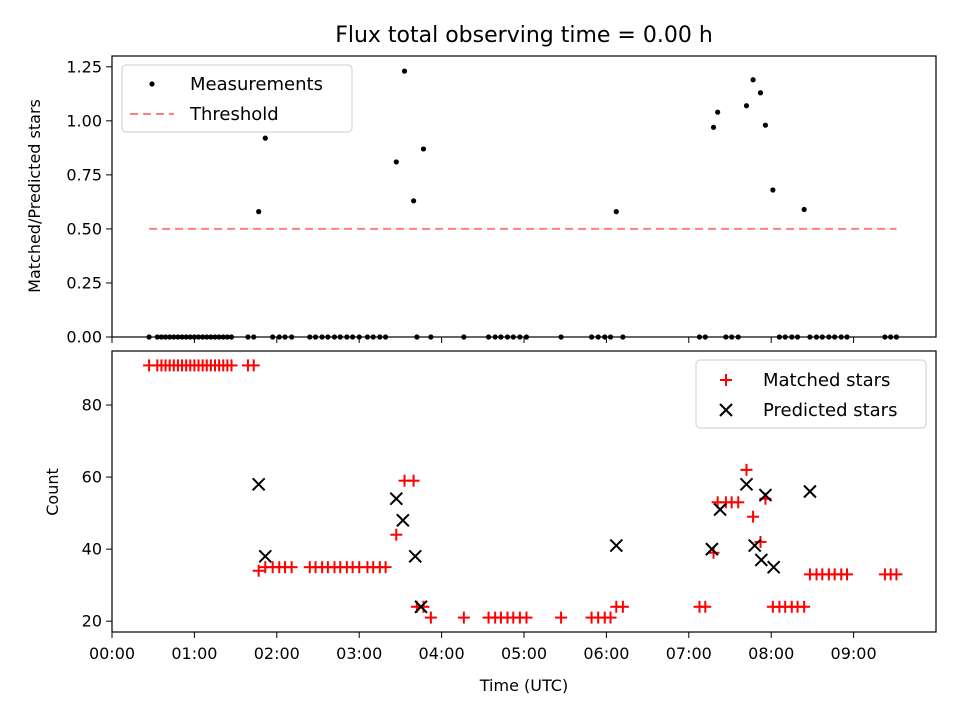  Describe the element at coordinates (826, 380) in the screenshot. I see `legend-matched-label: Matched stars` at that location.